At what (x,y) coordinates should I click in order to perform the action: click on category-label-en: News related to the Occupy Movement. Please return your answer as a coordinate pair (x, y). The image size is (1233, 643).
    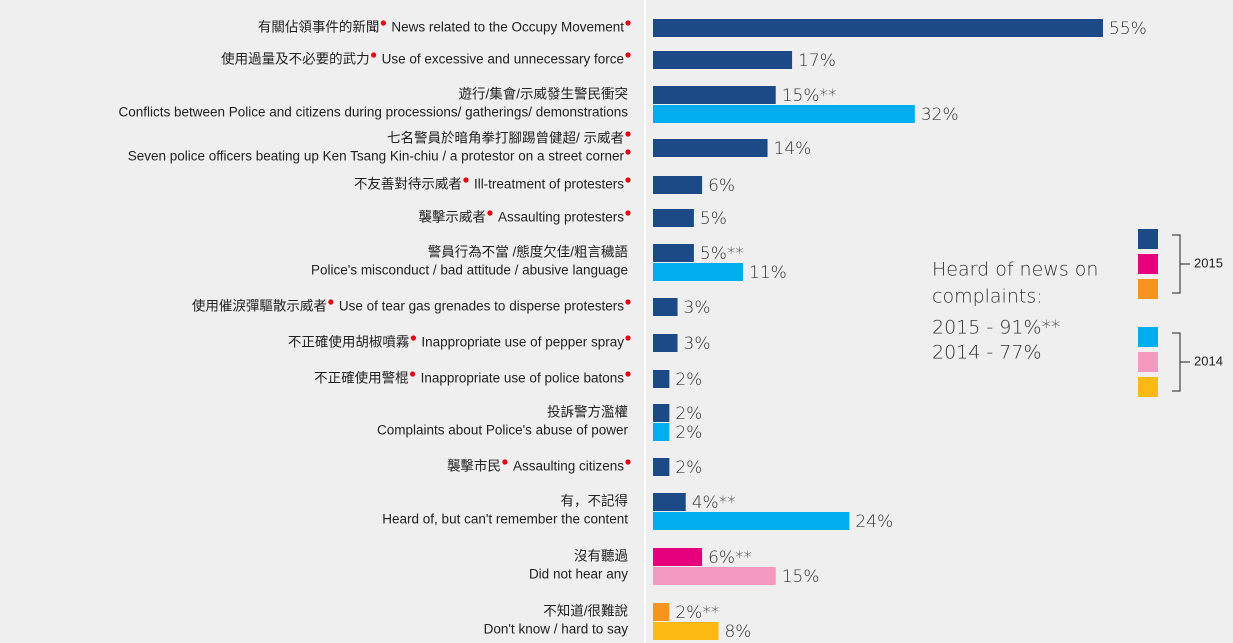
    Looking at the image, I should click on (507, 27).